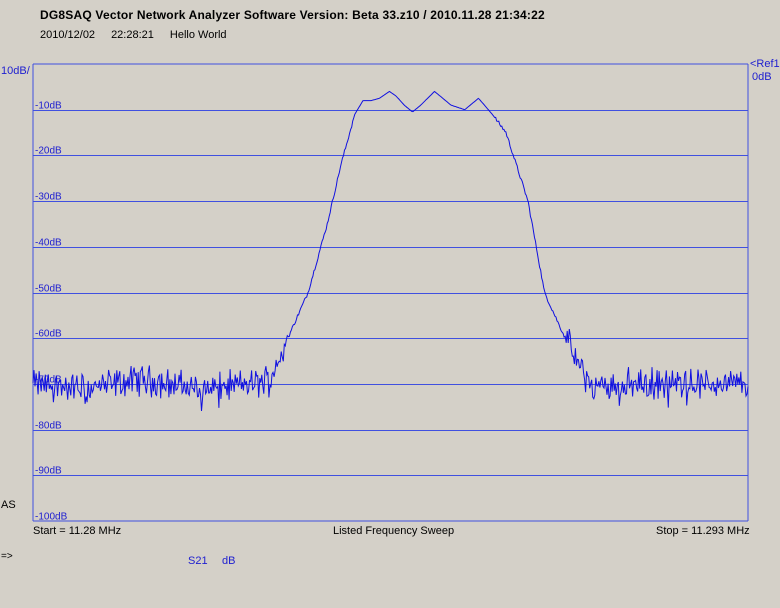 This screenshot has width=780, height=608. Describe the element at coordinates (229, 561) in the screenshot. I see `trace-unit-label: dB` at that location.